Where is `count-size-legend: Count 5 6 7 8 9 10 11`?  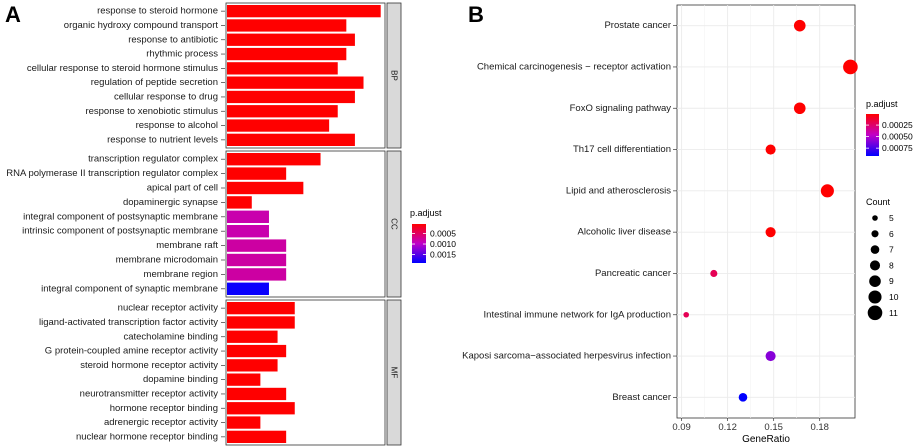 count-size-legend: Count 5 6 7 8 9 10 11 is located at coordinates (882, 259).